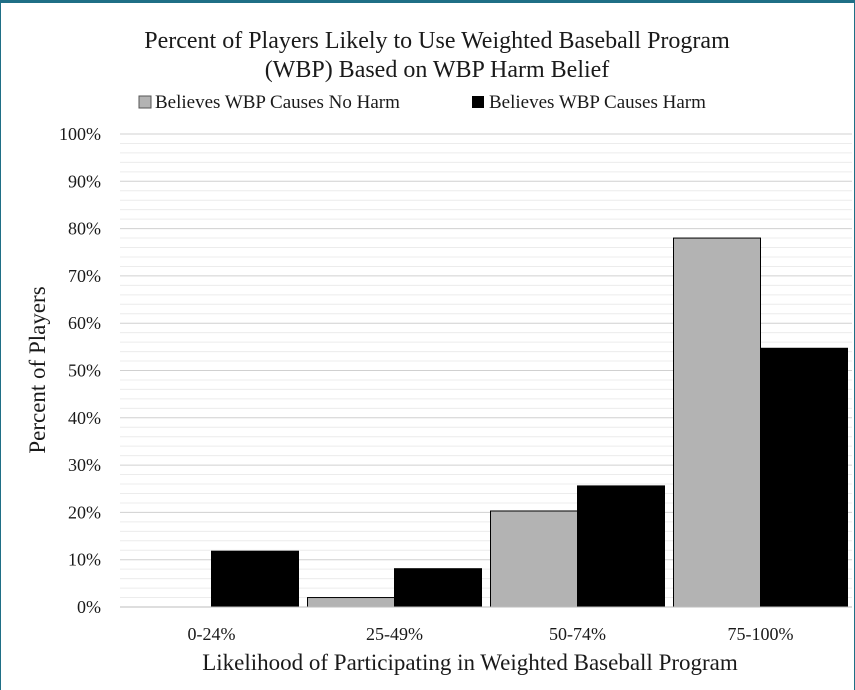  Describe the element at coordinates (478, 102) in the screenshot. I see `legend-swatch-harm` at that location.